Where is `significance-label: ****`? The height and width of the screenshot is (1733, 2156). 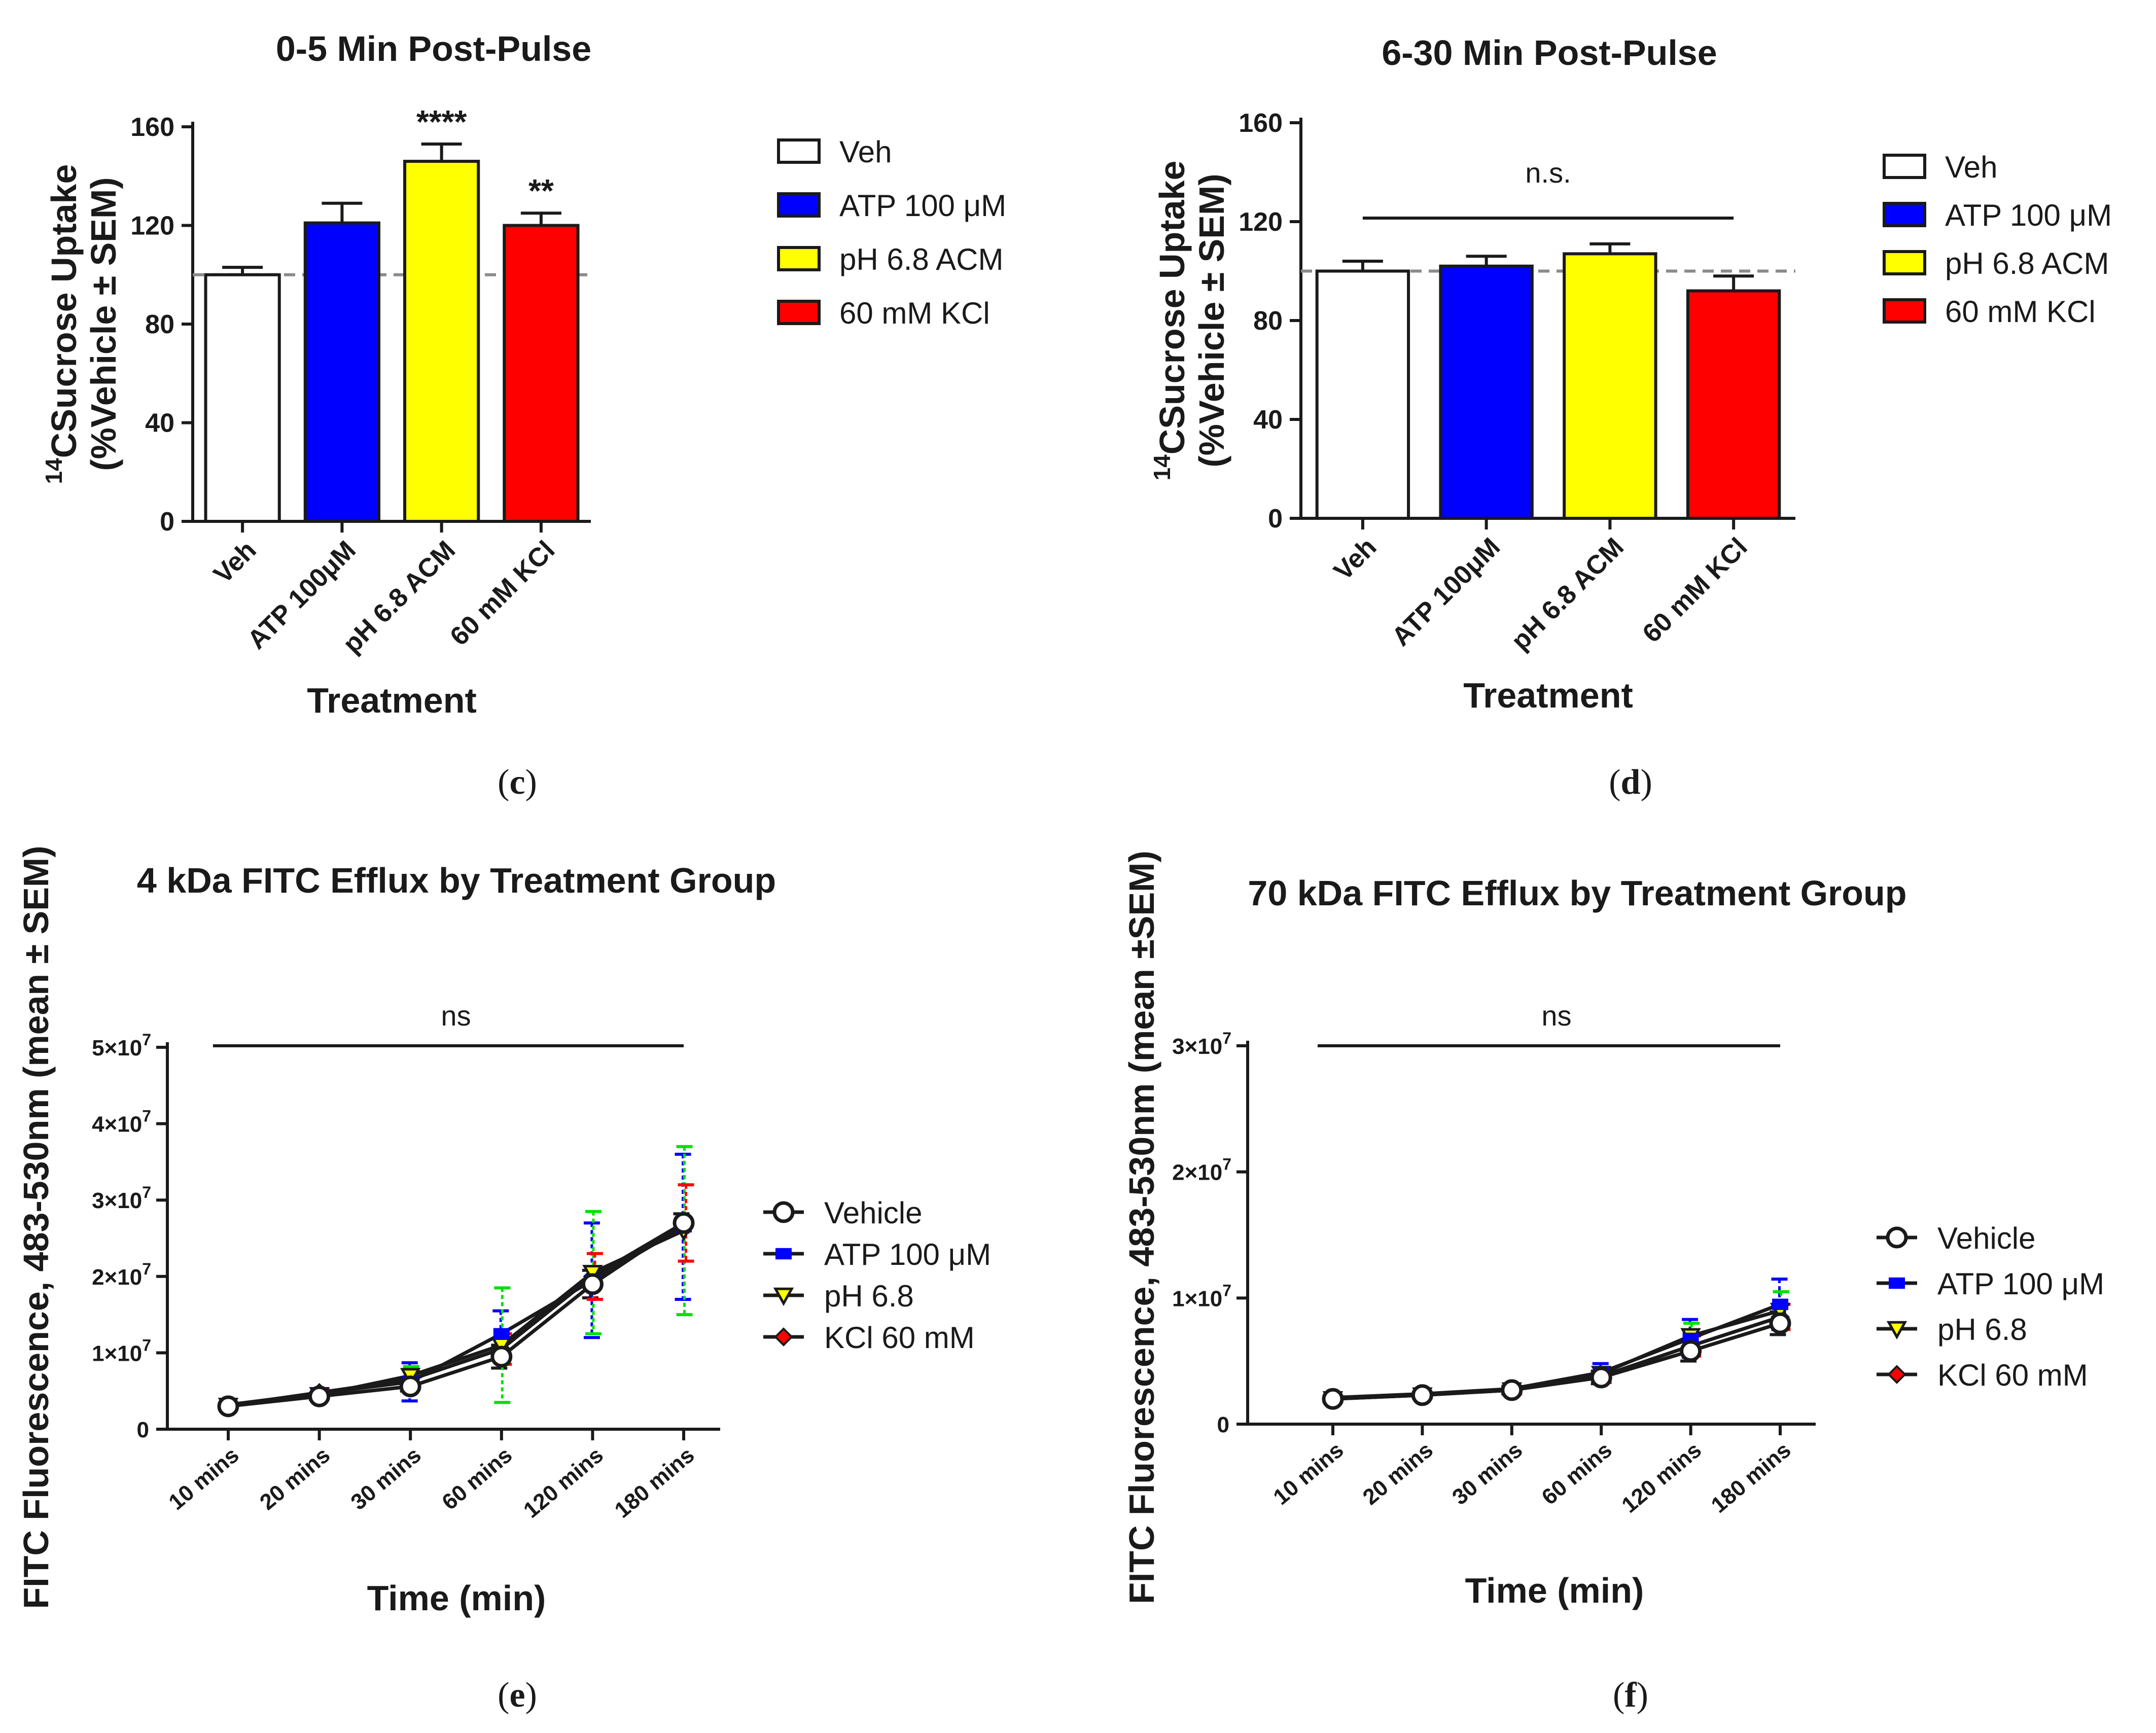 significance-label: **** is located at coordinates (441, 122).